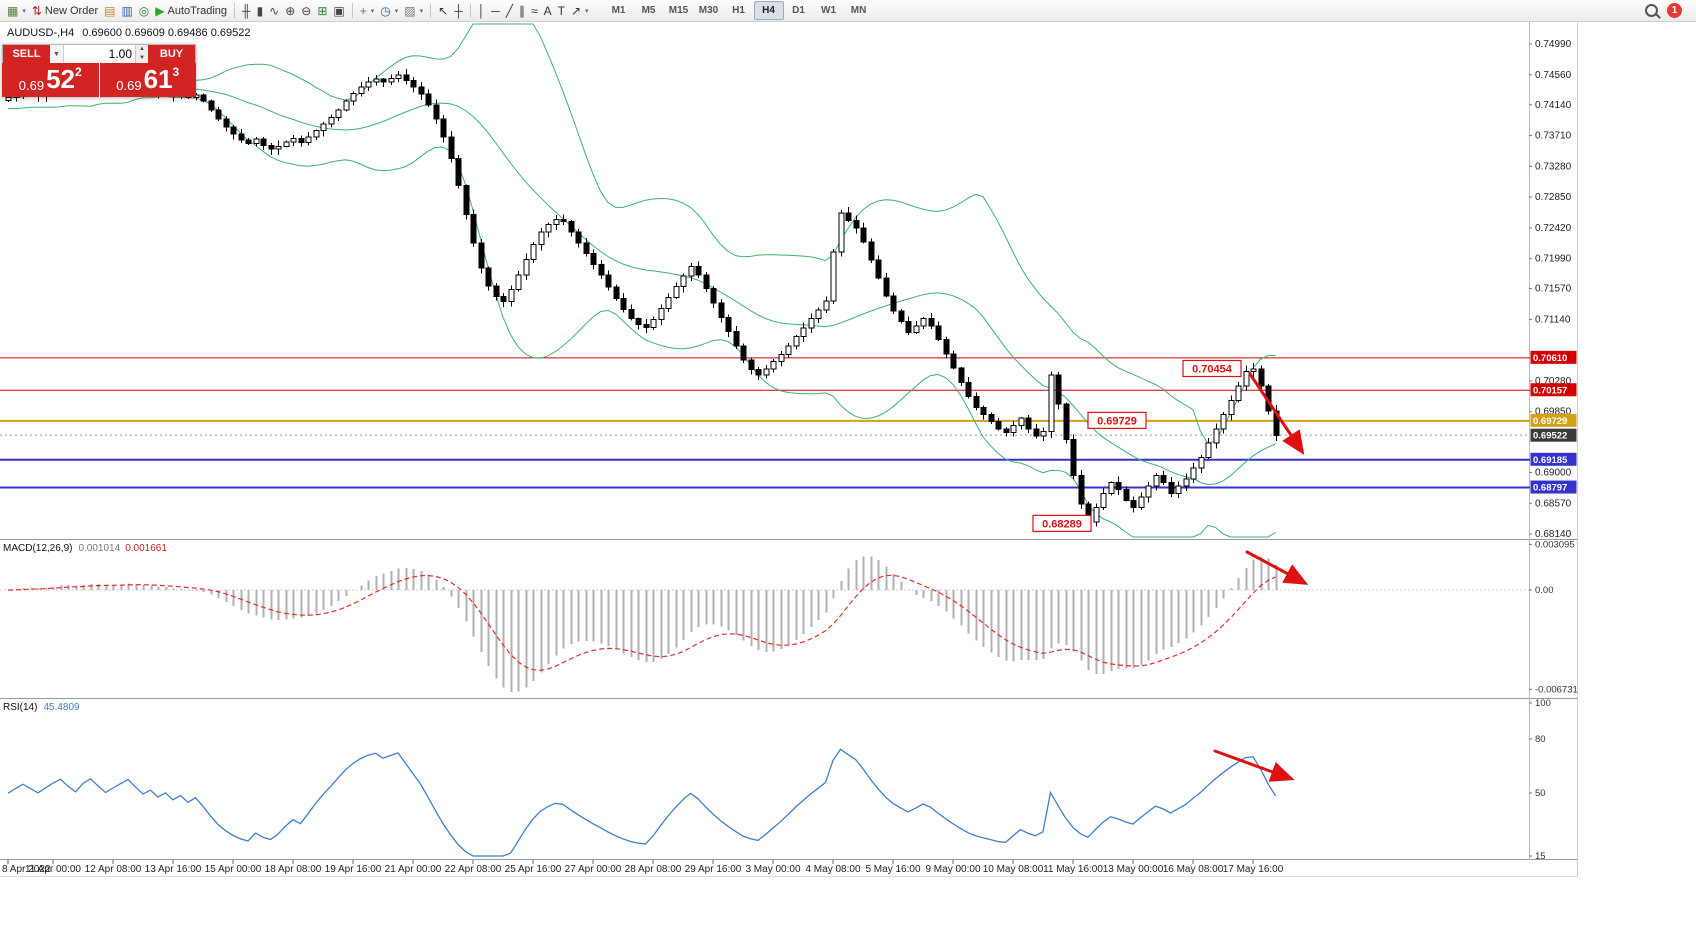 This screenshot has width=1696, height=943. I want to click on macd-axis-label: 0.00, so click(1544, 590).